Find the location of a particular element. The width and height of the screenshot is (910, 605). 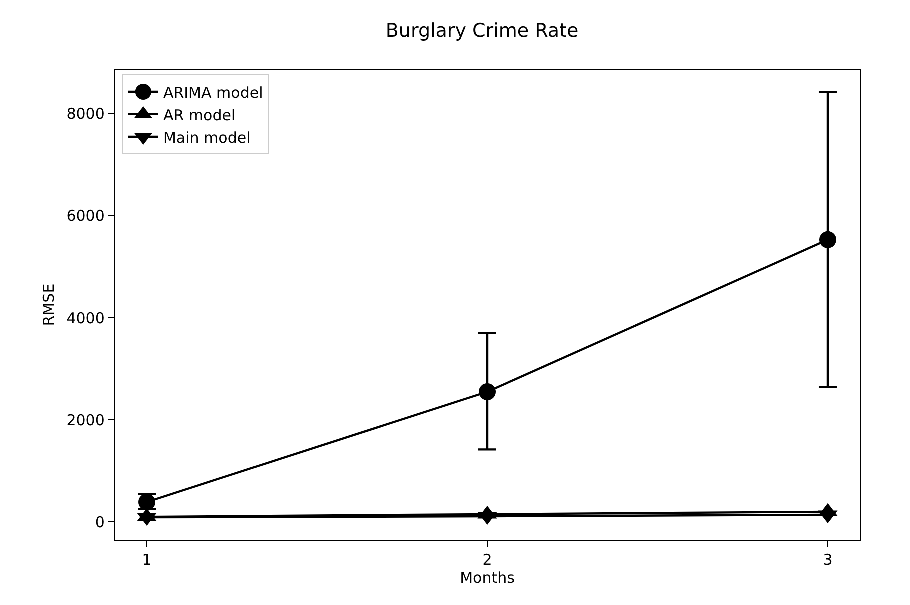

y-tick-label: 8000 is located at coordinates (85, 114).